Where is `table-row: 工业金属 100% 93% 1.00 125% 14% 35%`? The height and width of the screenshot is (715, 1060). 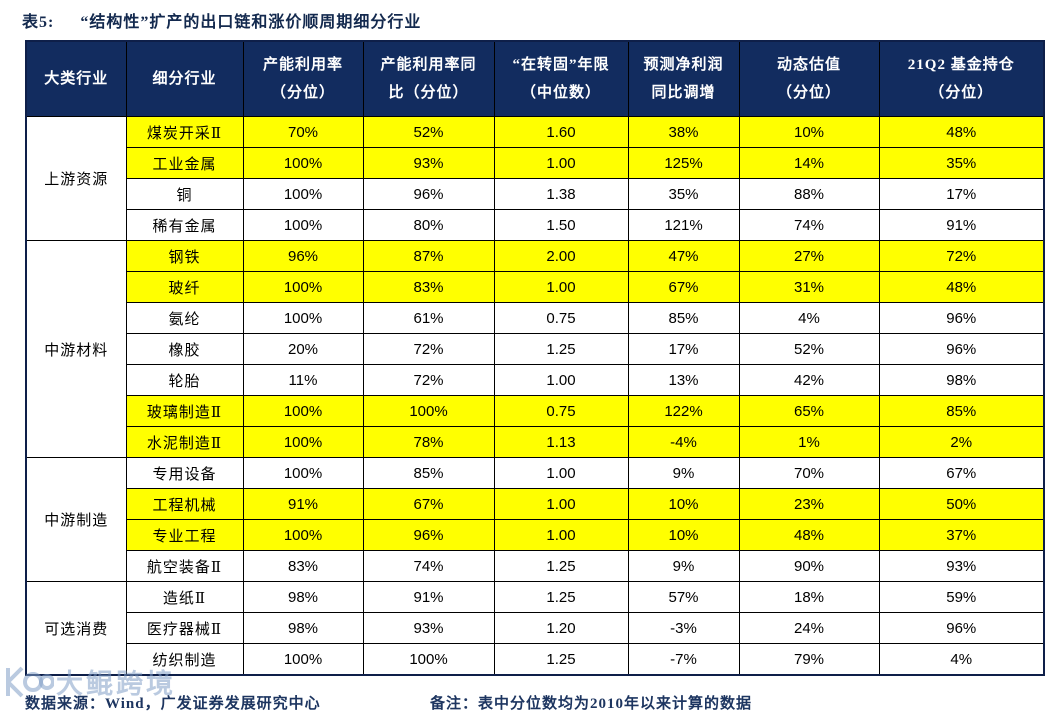
table-row: 工业金属 100% 93% 1.00 125% 14% 35% is located at coordinates (535, 163).